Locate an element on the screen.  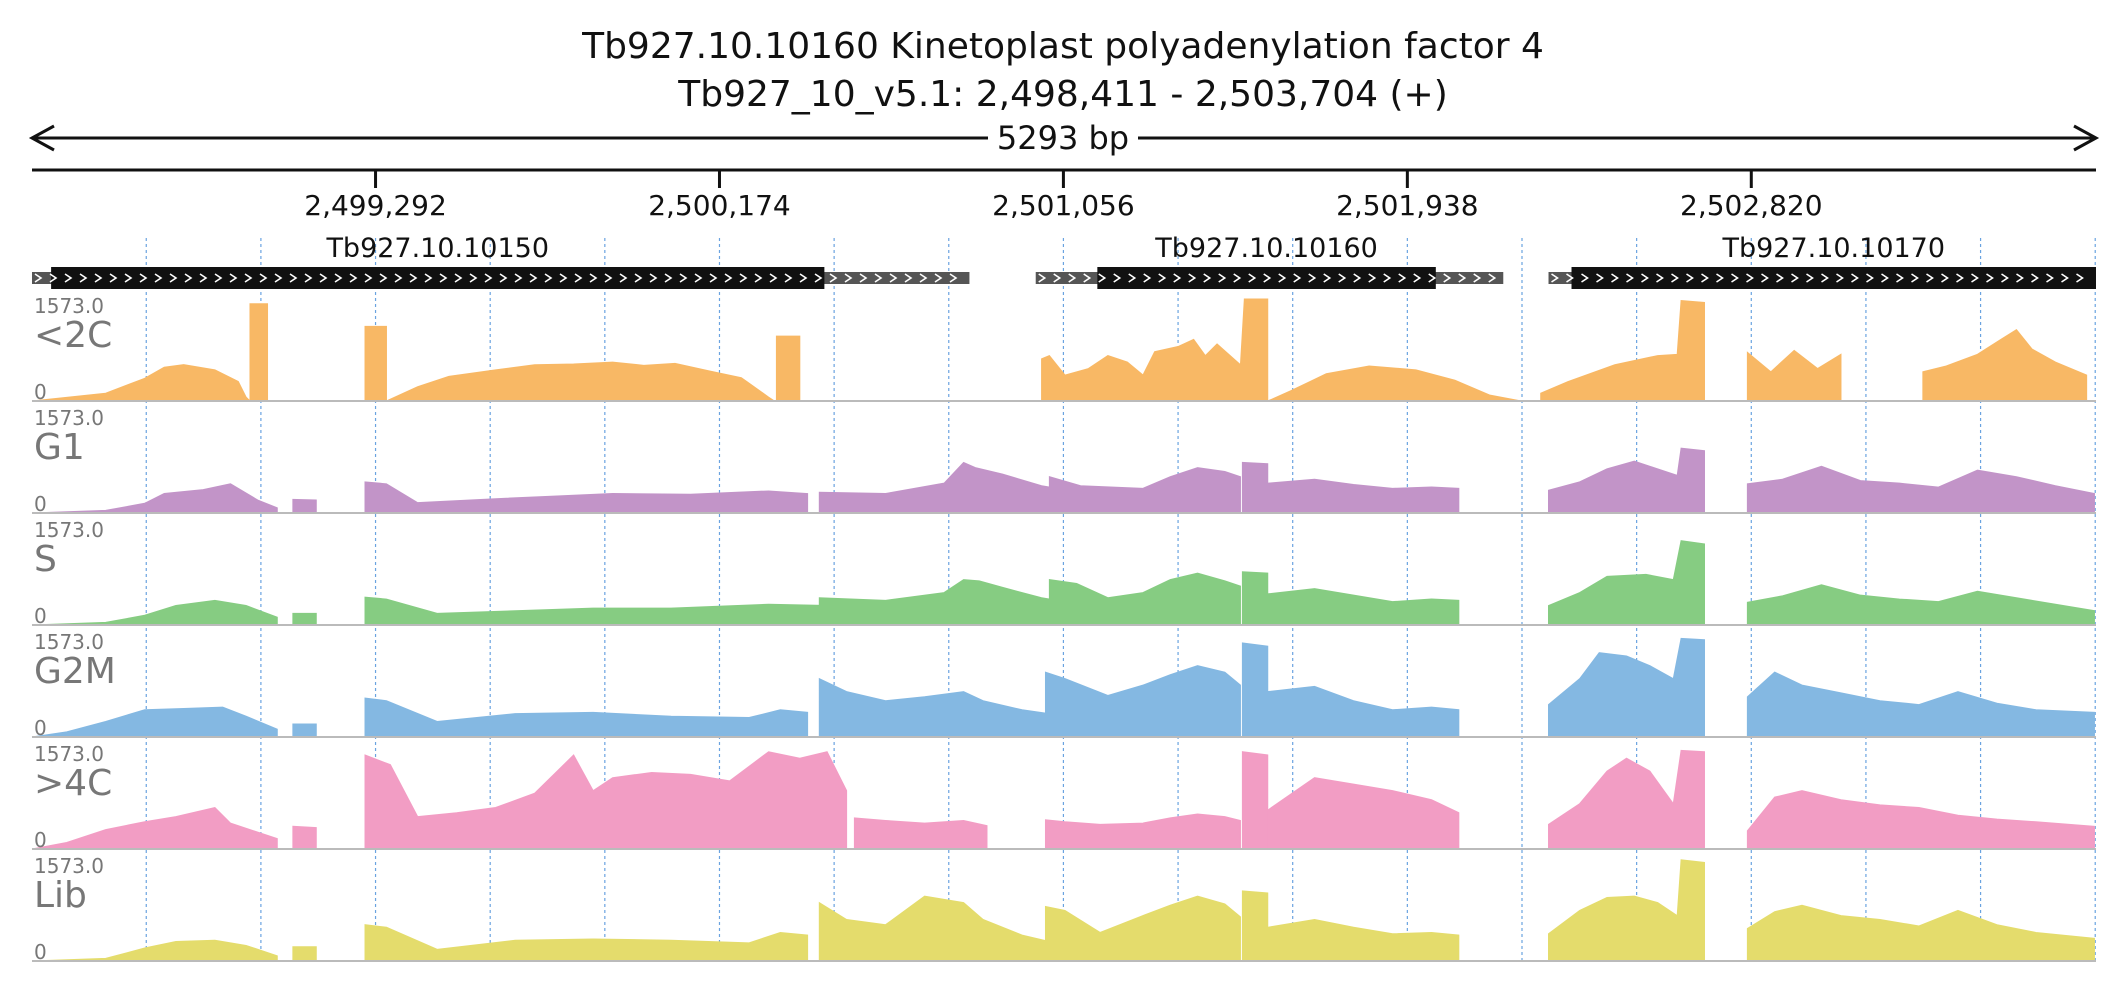
track-name-label: Lib is located at coordinates (60, 895).